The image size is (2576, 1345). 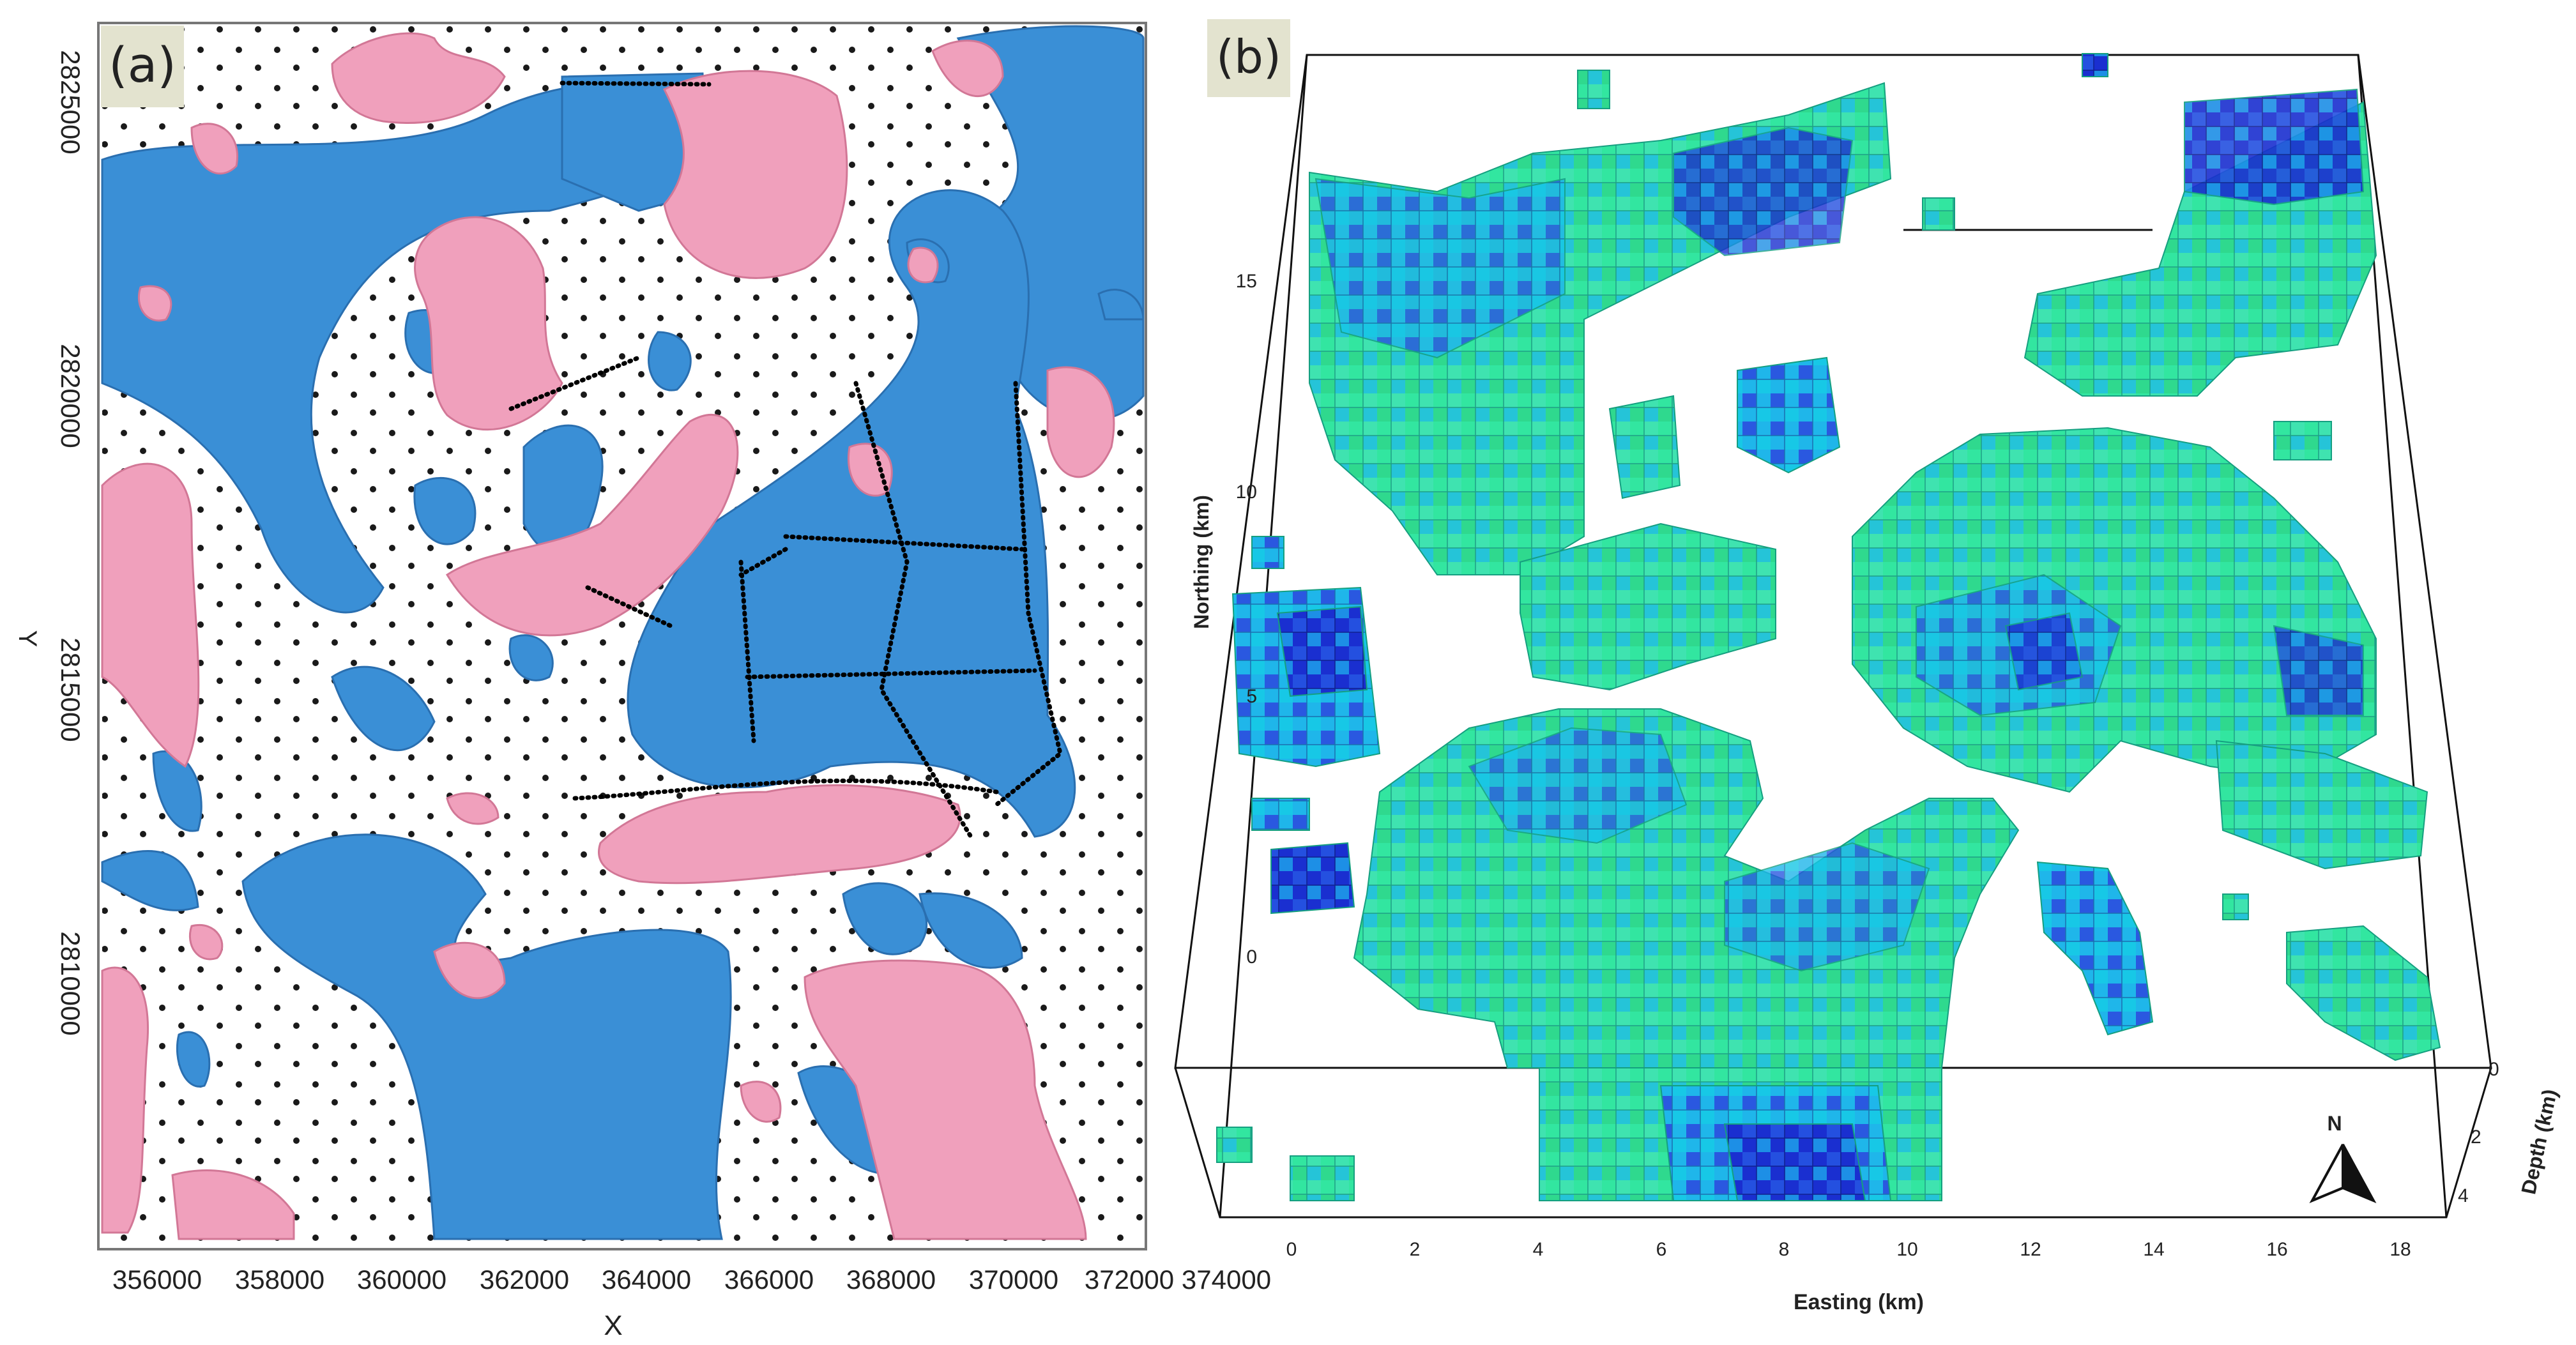 What do you see at coordinates (71, 102) in the screenshot?
I see `y-tick: 2825000` at bounding box center [71, 102].